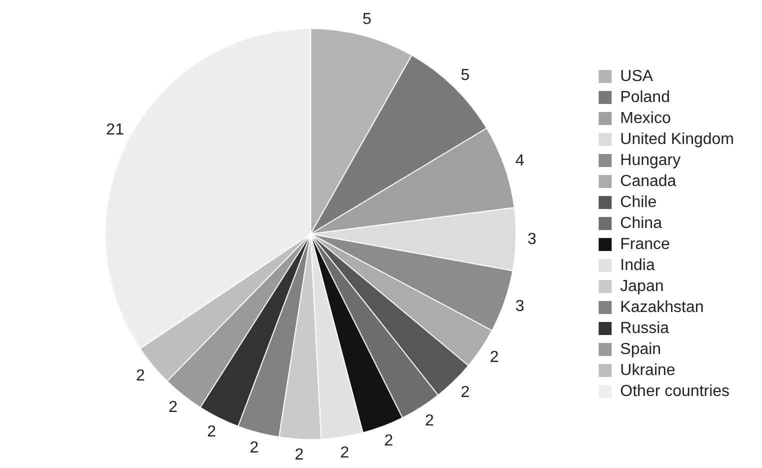 The image size is (762, 468). Describe the element at coordinates (115, 129) in the screenshot. I see `data-label: 21` at that location.